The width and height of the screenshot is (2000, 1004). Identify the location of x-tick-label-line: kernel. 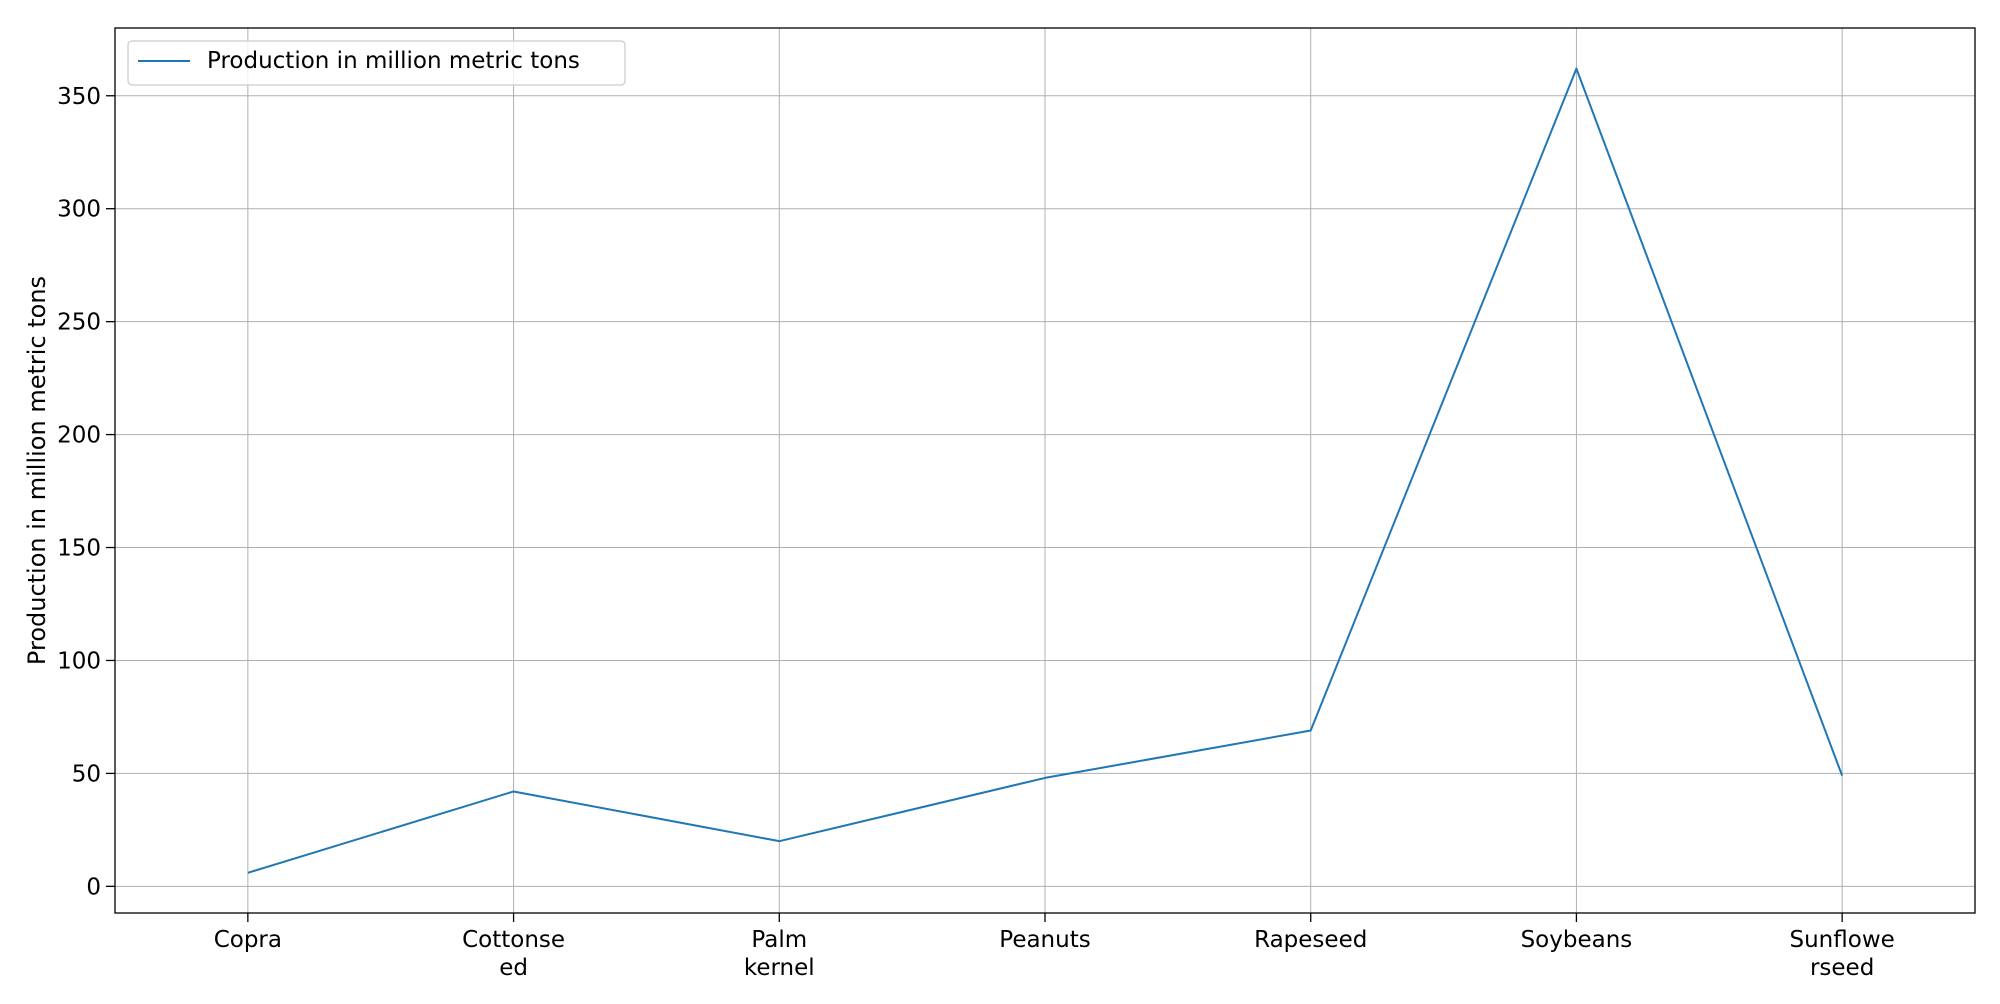
(779, 968).